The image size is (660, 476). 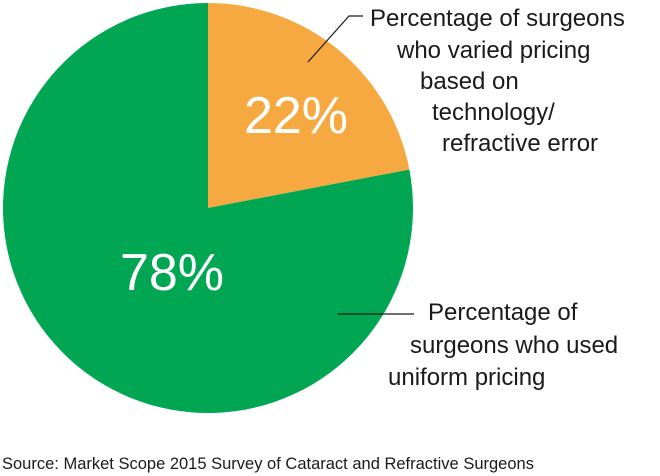 I want to click on annotation-varied-line-4: technology/, so click(x=493, y=112).